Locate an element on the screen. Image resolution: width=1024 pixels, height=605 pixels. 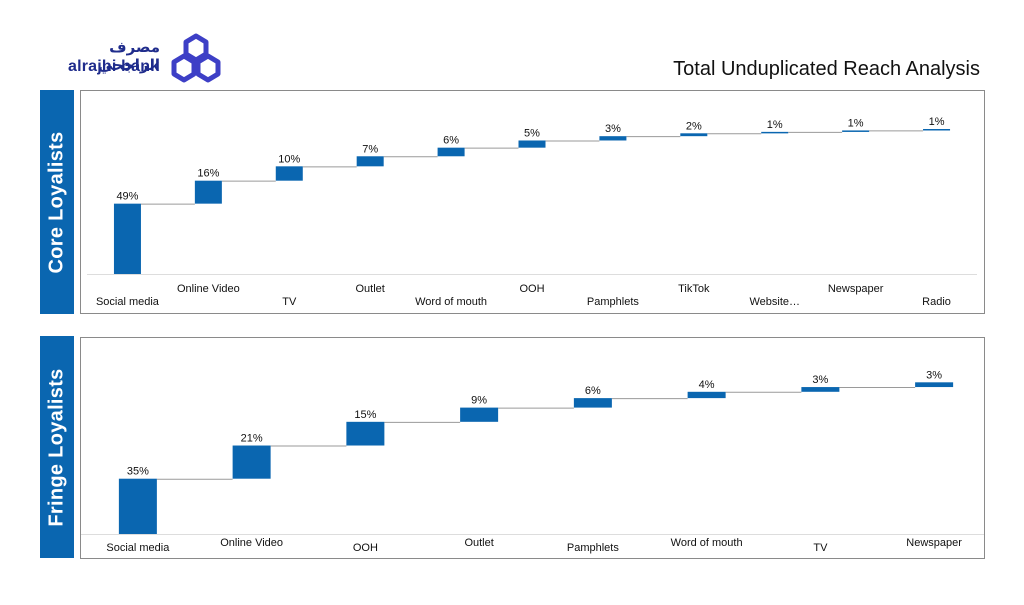
data-label: 35% is located at coordinates (138, 472).